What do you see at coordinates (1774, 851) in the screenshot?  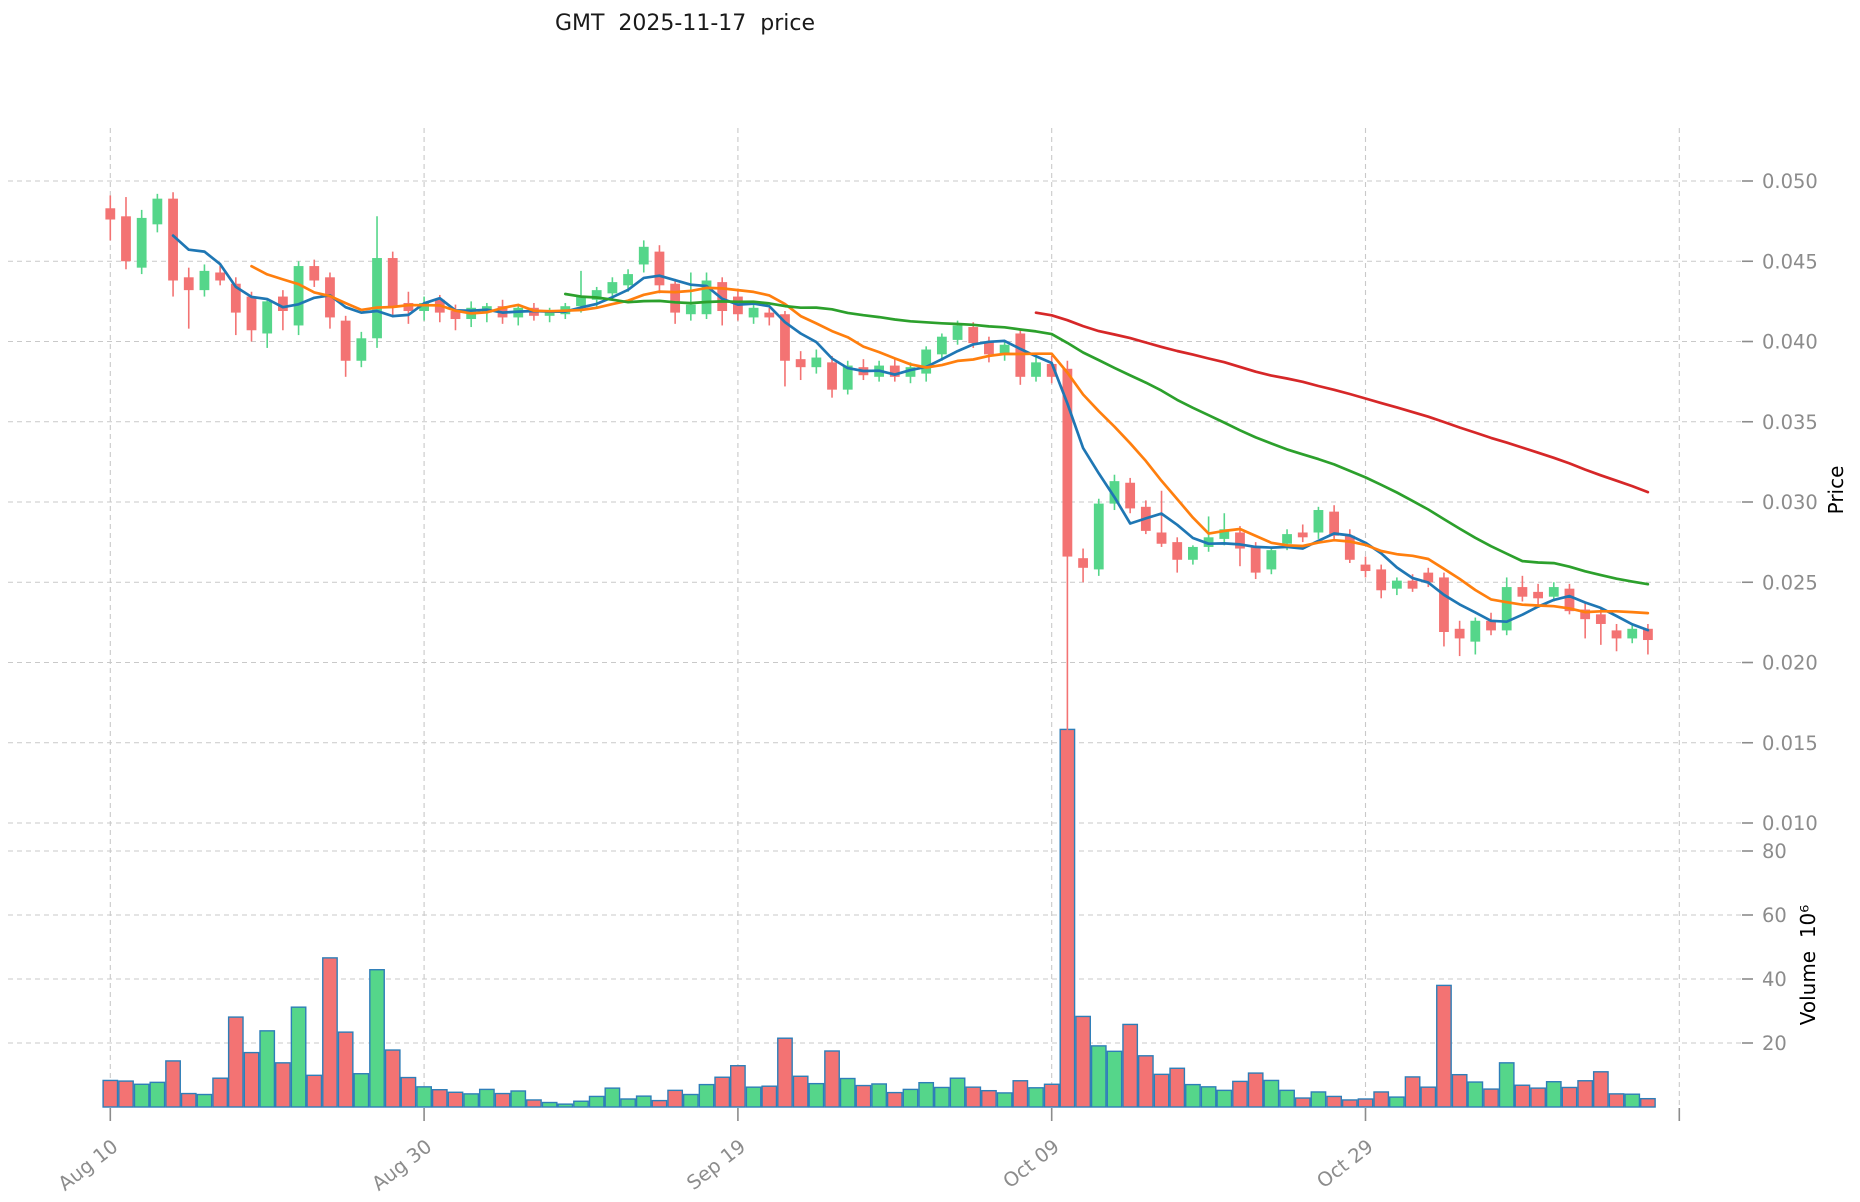 I see `volume-tick-label: 80` at bounding box center [1774, 851].